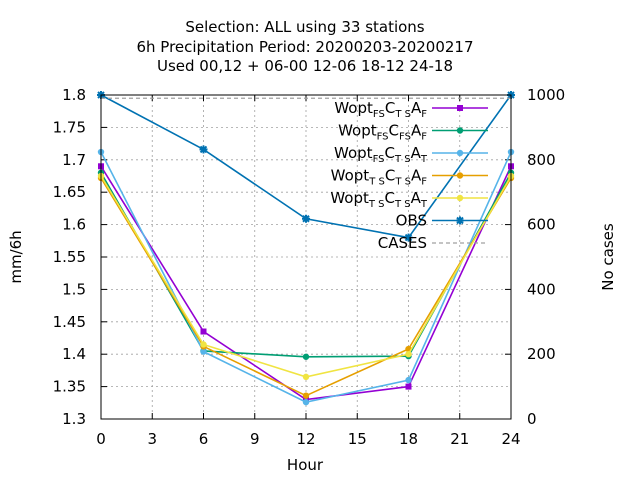  I want to click on legend-entry: WoptFSCT SAF, so click(411, 109).